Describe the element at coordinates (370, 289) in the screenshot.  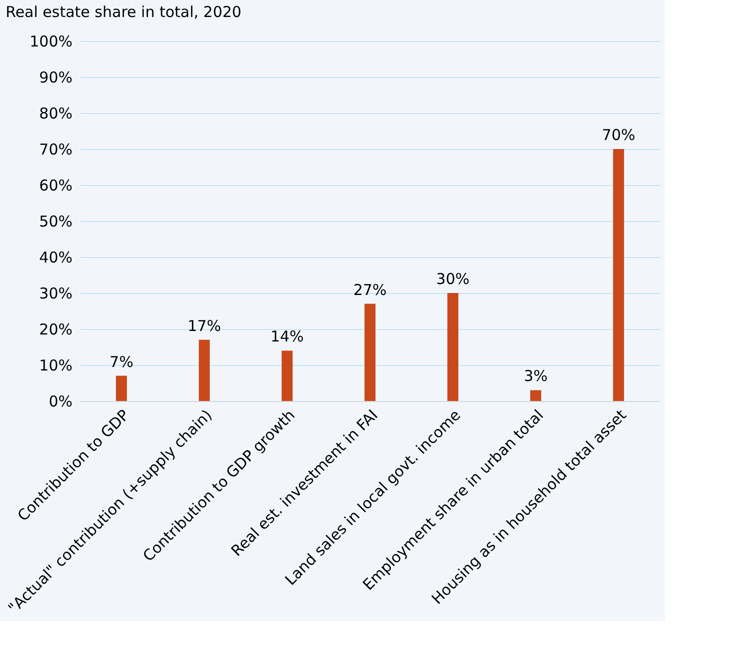
I see `data-label: 27%` at that location.